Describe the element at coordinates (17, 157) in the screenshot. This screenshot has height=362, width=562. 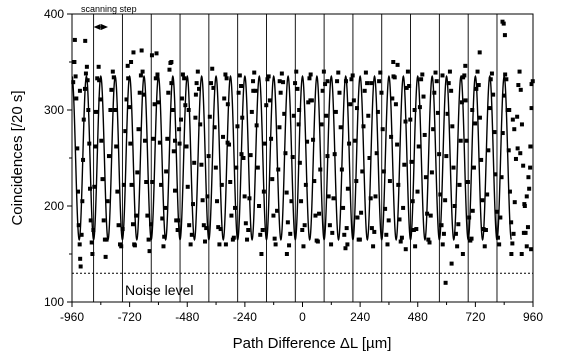
I see `y-axis-label: Coincidences [/20 s]` at that location.